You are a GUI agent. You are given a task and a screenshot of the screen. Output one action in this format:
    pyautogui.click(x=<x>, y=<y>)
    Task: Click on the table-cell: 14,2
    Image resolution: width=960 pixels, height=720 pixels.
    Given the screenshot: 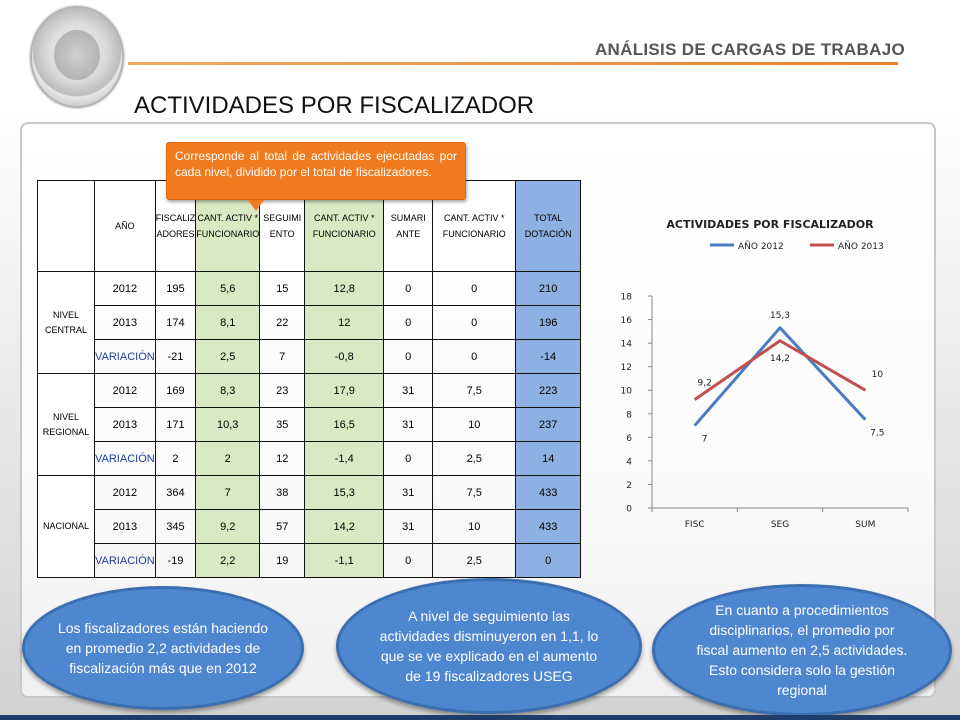 What is the action you would take?
    pyautogui.click(x=344, y=526)
    